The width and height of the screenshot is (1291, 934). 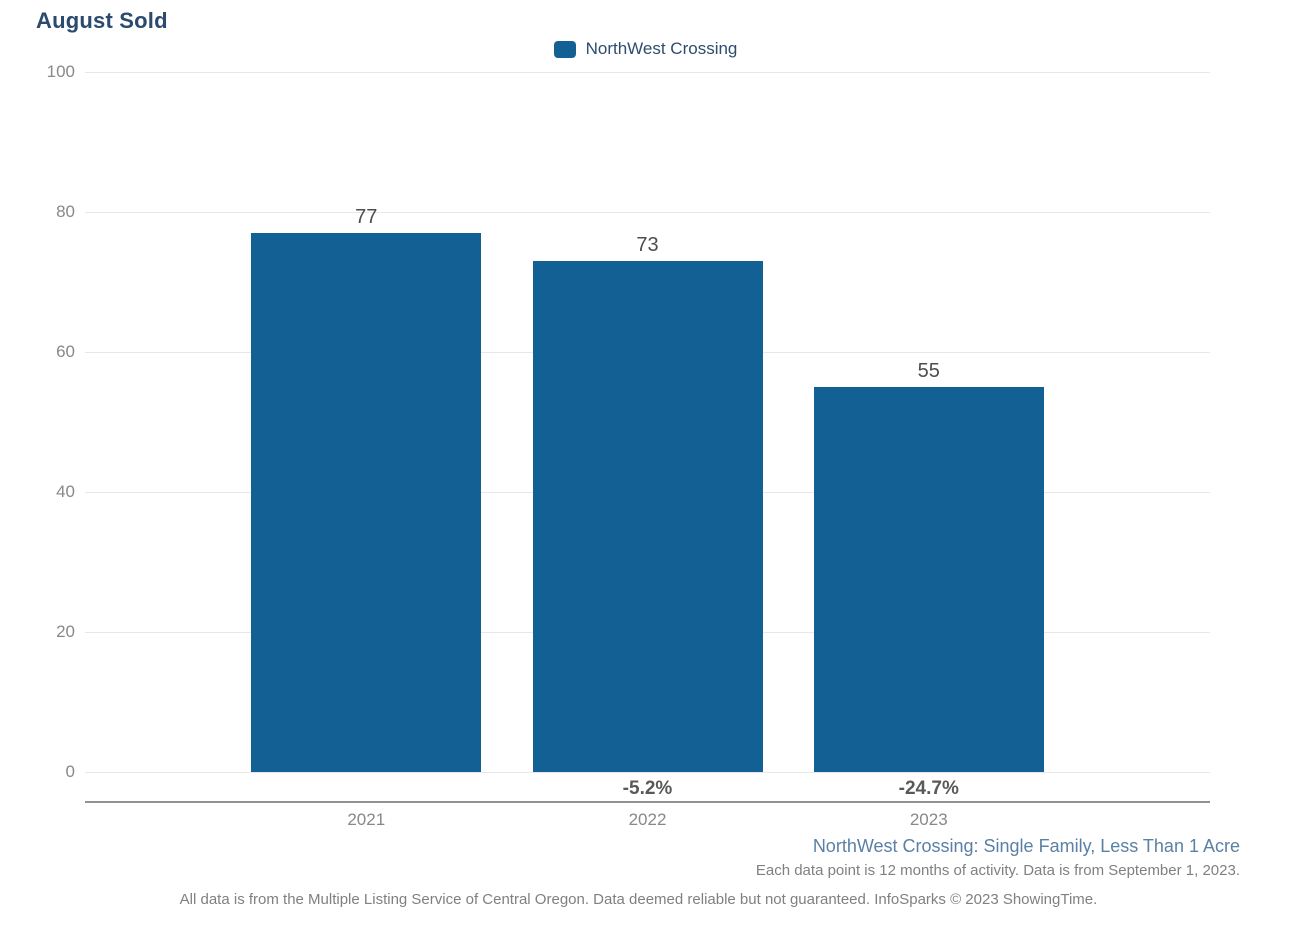 I want to click on chart-title: August Sold, so click(x=102, y=20).